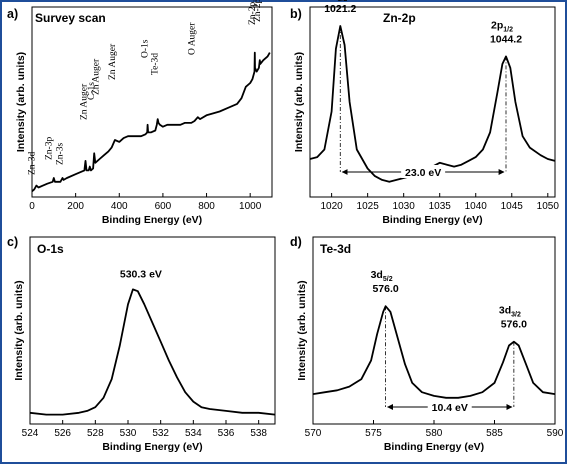 This screenshot has height=464, width=567. Describe the element at coordinates (163, 206) in the screenshot. I see `x-tick-label: 600` at that location.